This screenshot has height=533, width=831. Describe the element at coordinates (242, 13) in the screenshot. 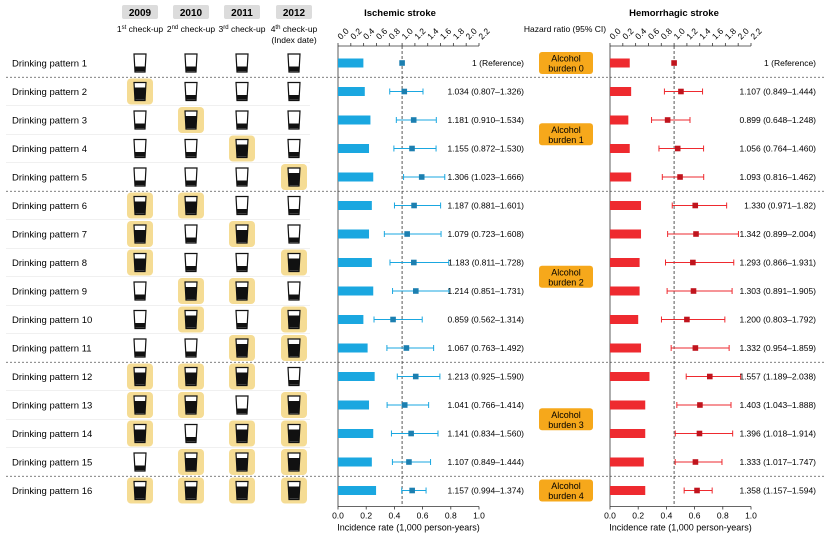

I see `year-label: 2011` at that location.